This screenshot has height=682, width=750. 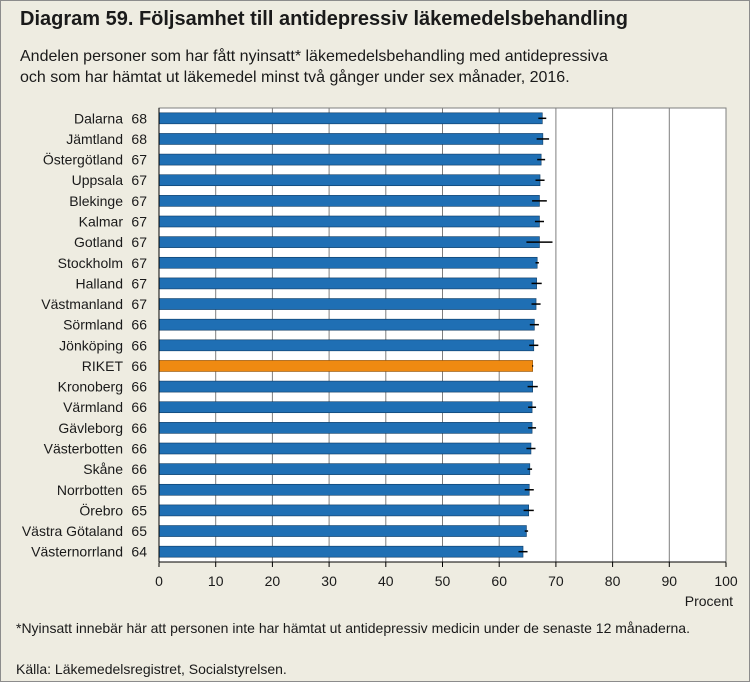 I want to click on category-label: Örebro, so click(x=101, y=509).